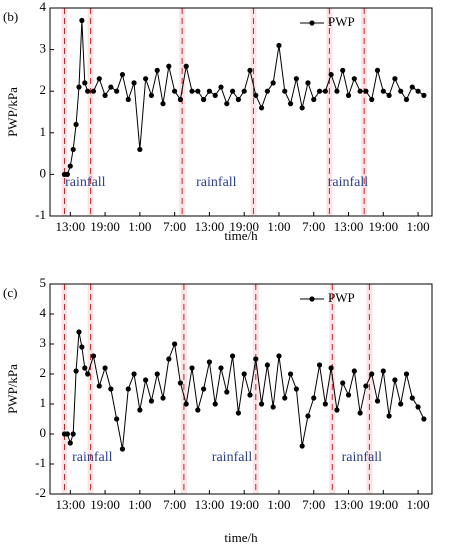 The width and height of the screenshot is (449, 550). Describe the element at coordinates (40, 492) in the screenshot. I see `y-tick-label: -2` at that location.